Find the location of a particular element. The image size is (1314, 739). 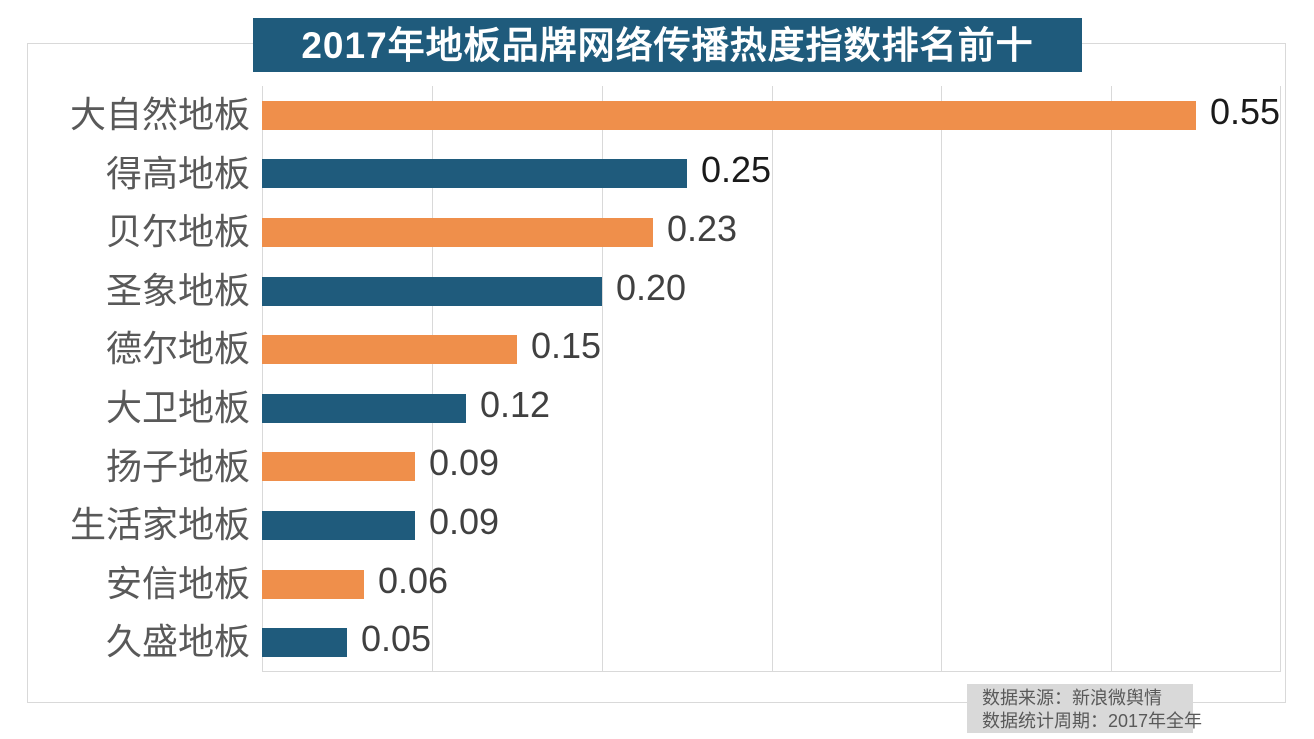

value-label: 0.55 is located at coordinates (1245, 111).